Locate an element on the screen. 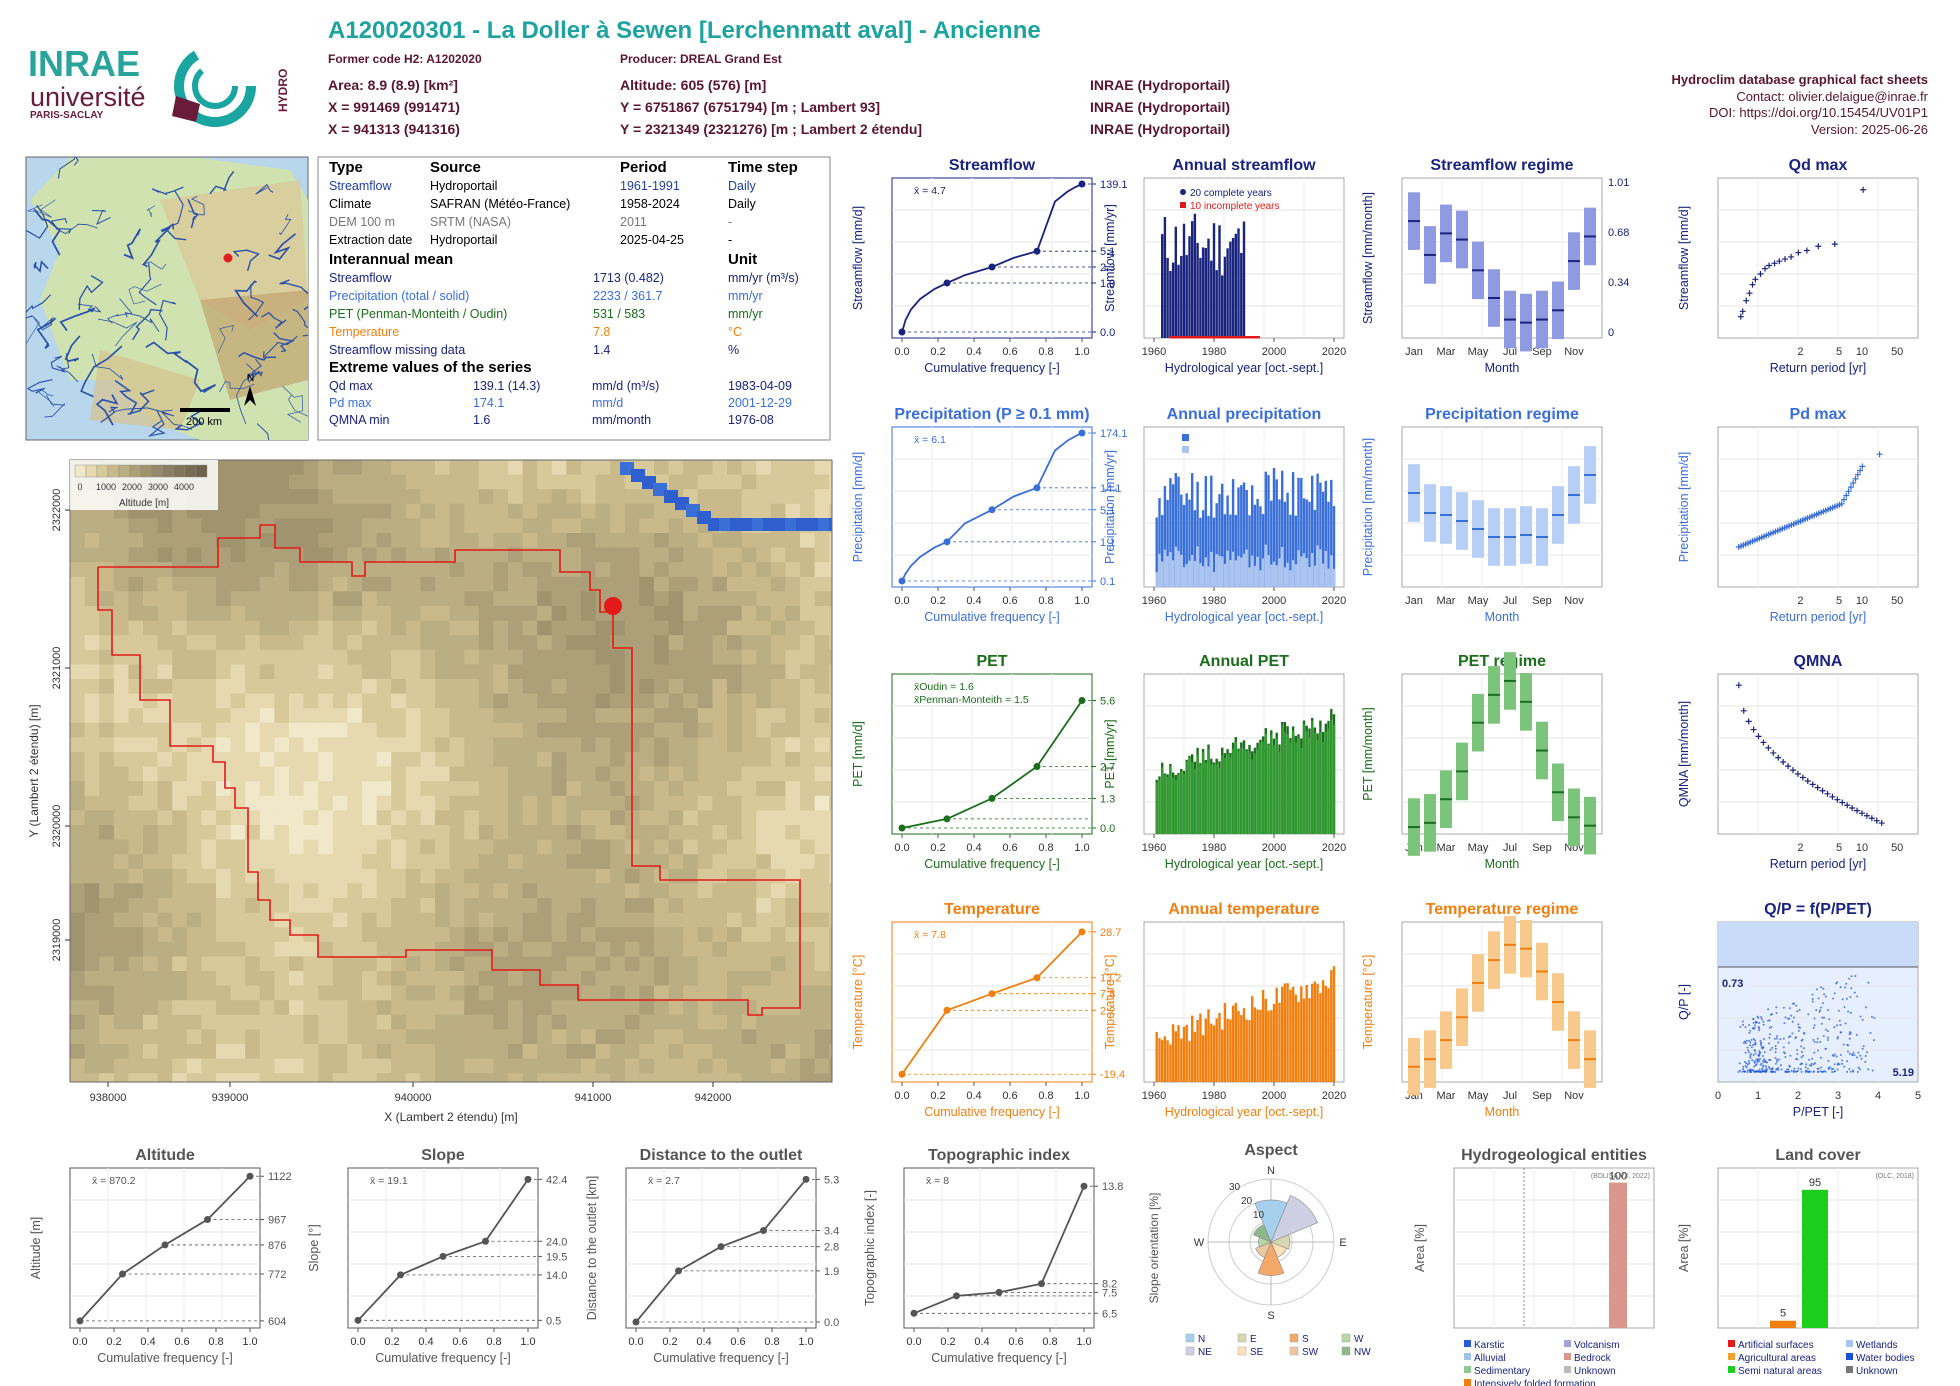 The width and height of the screenshot is (1960, 1386). x-tick-label: 941000 is located at coordinates (593, 1098).